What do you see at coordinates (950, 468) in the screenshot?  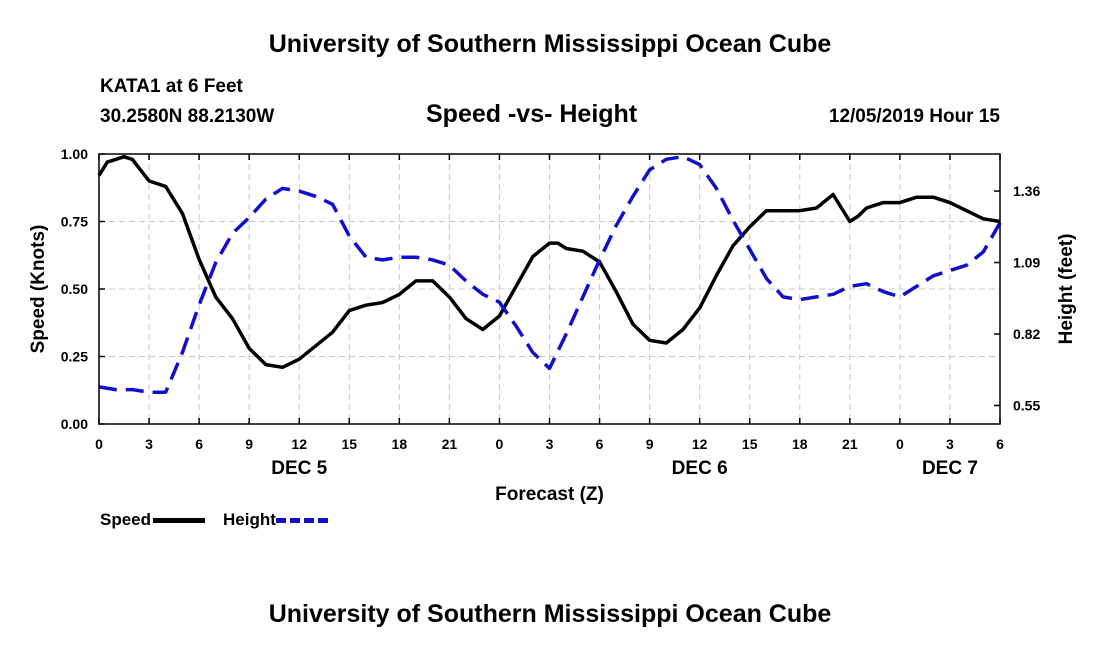 I see `date-label: DEC 7` at bounding box center [950, 468].